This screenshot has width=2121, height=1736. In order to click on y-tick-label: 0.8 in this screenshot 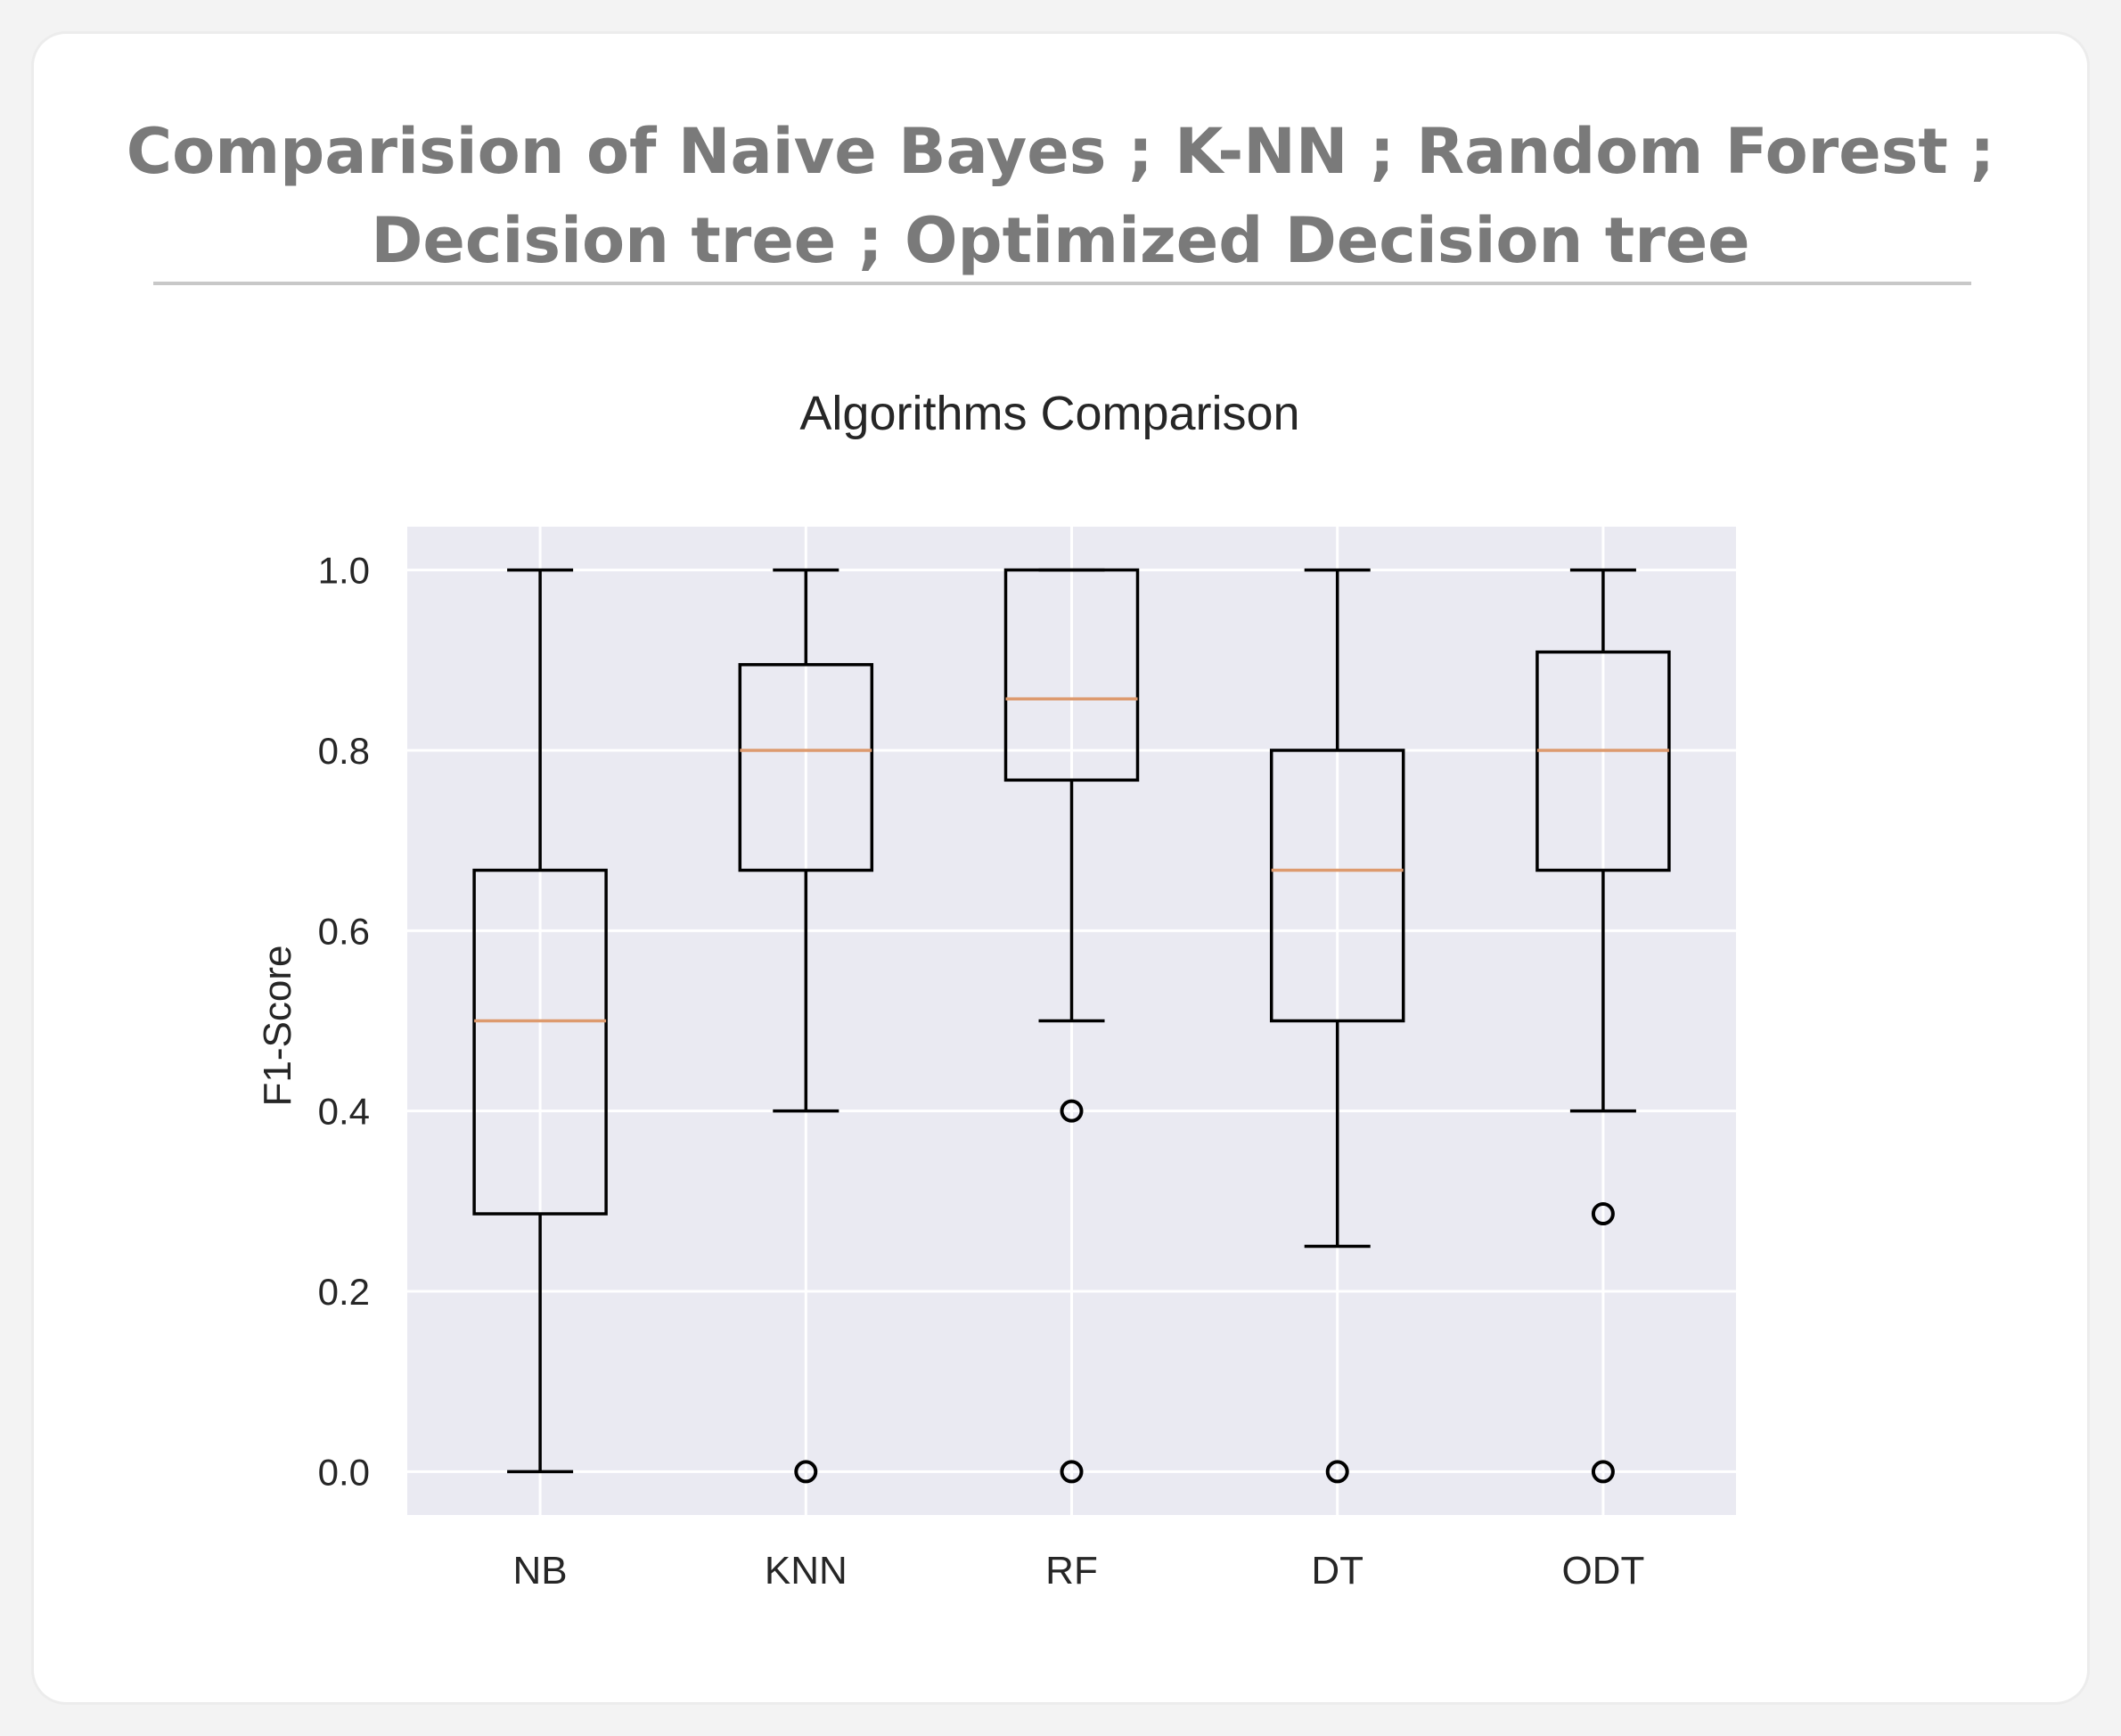, I will do `click(344, 751)`.